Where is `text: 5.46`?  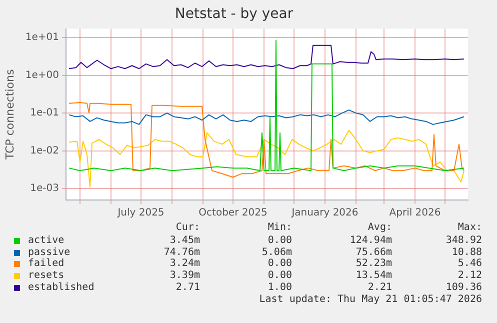 text: 5.46 is located at coordinates (470, 264).